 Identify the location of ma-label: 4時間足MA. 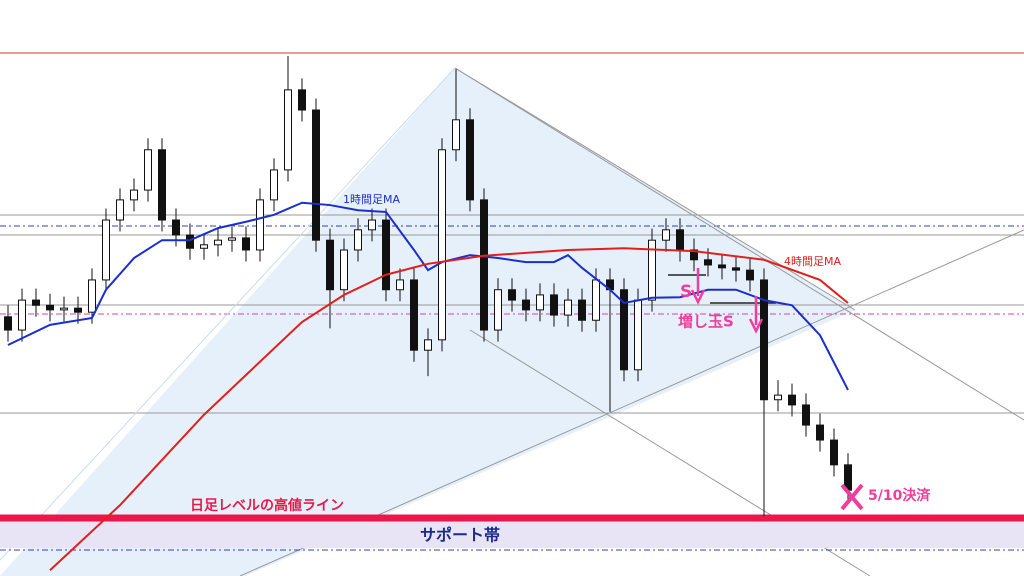
(812, 261).